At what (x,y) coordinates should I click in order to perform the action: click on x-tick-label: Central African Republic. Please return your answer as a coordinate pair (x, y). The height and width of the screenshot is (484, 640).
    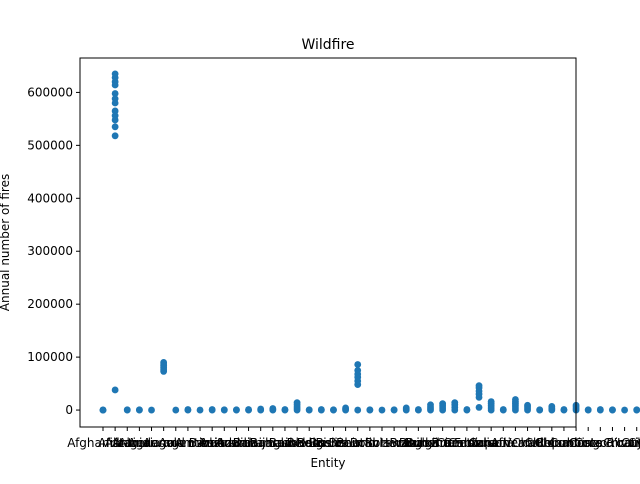
    Looking at the image, I should click on (515, 443).